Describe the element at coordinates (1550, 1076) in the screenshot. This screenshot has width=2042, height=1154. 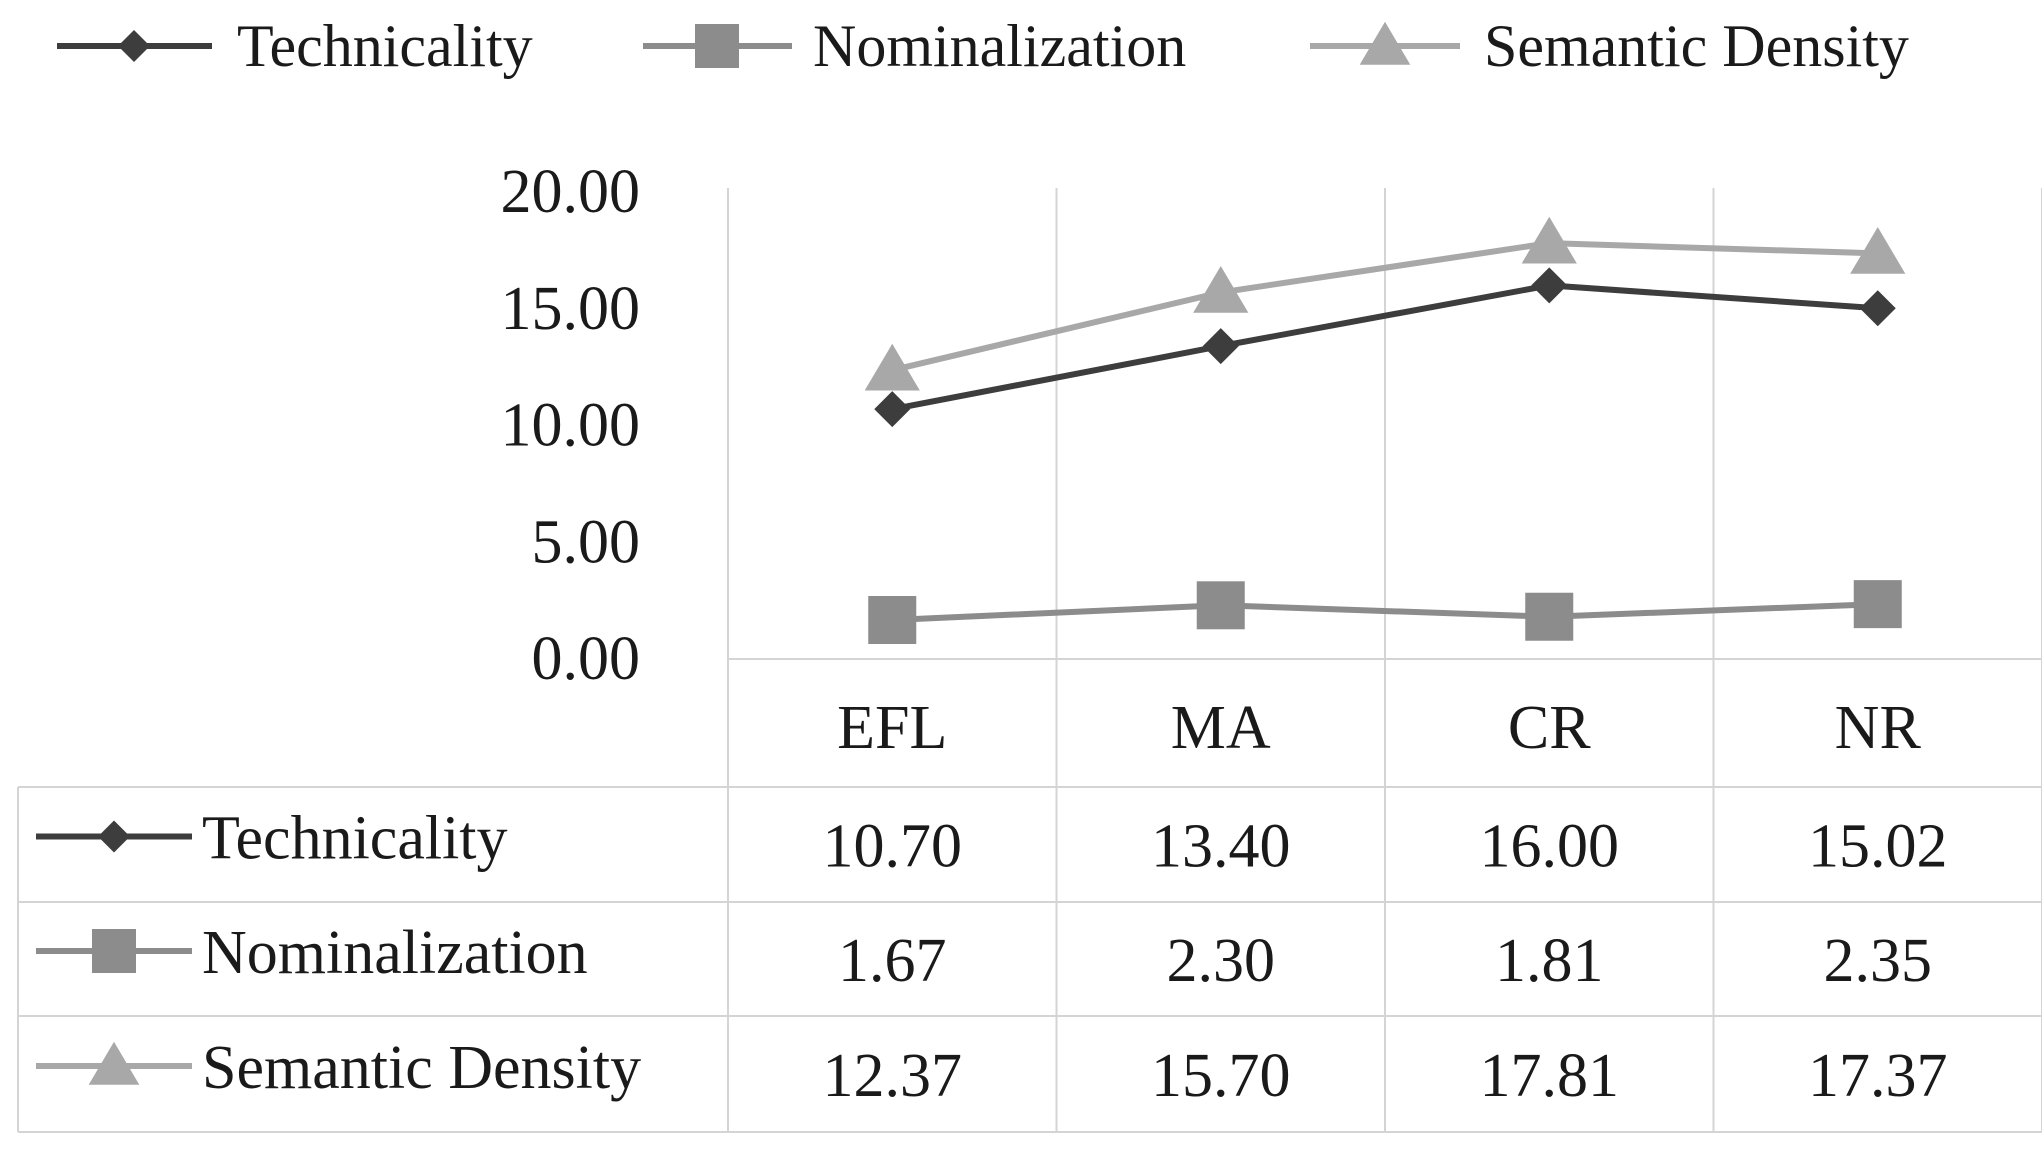
I see `table-cell-value: 17.81` at that location.